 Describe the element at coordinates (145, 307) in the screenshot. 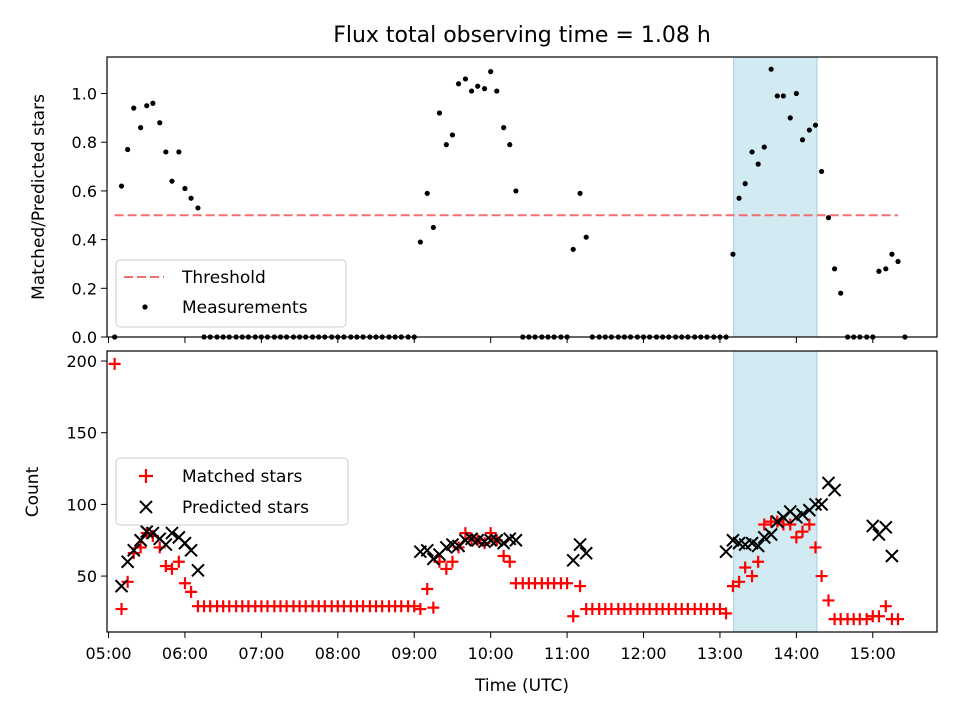

I see `legend-measurements-swatch` at that location.